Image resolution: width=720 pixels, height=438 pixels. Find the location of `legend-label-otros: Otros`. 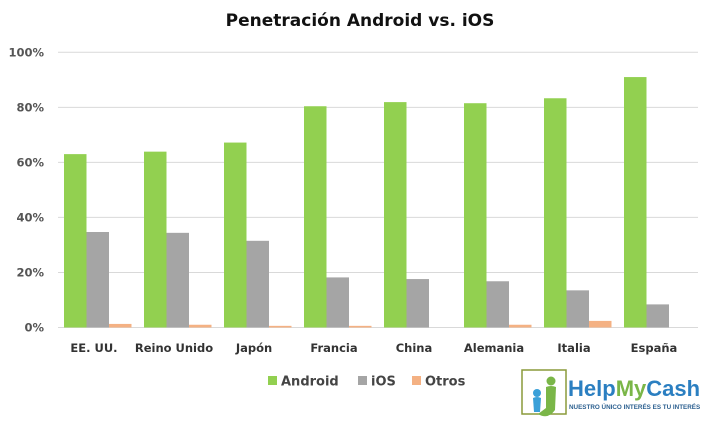

legend-label-otros: Otros is located at coordinates (445, 382).